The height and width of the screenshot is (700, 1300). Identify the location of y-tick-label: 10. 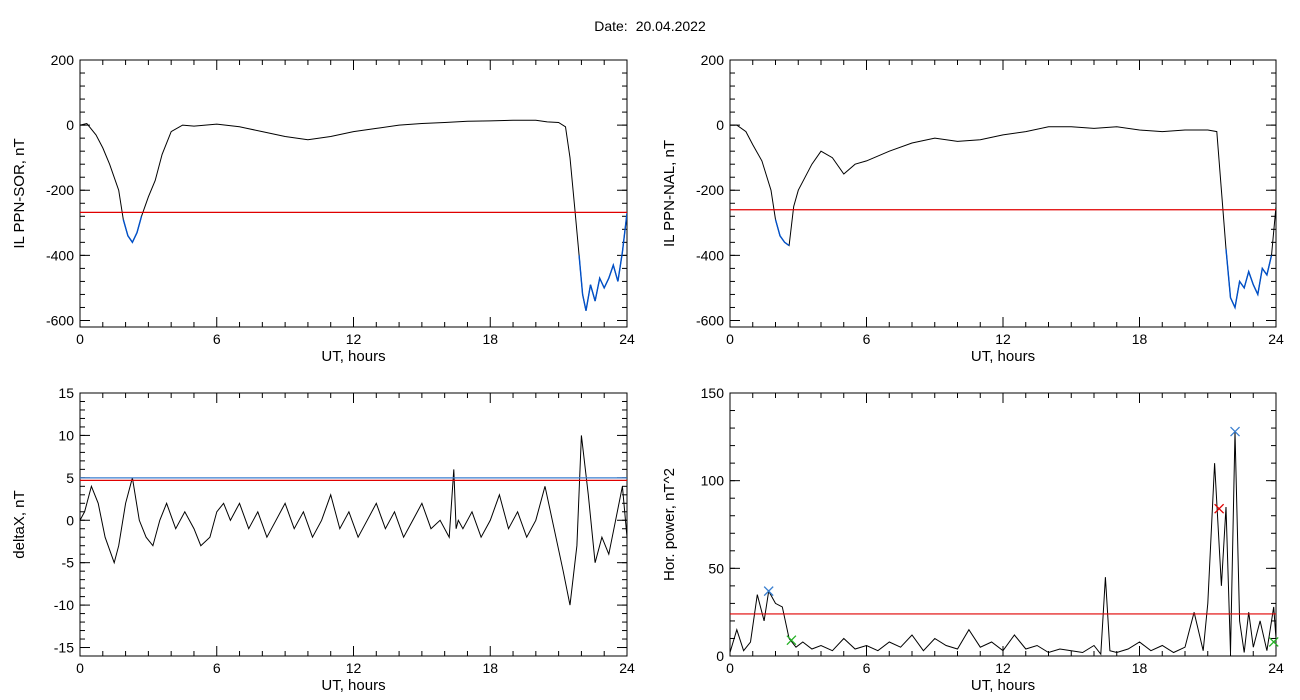
(66, 435).